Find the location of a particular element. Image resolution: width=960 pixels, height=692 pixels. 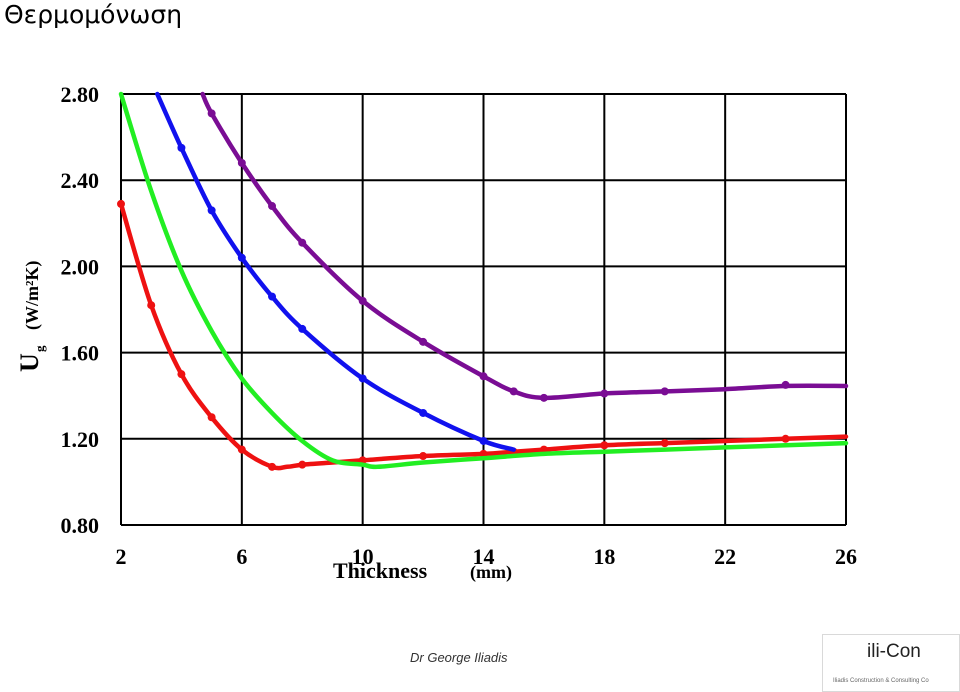

y-axis-title: U g (W/m²K) is located at coordinates (31, 316).